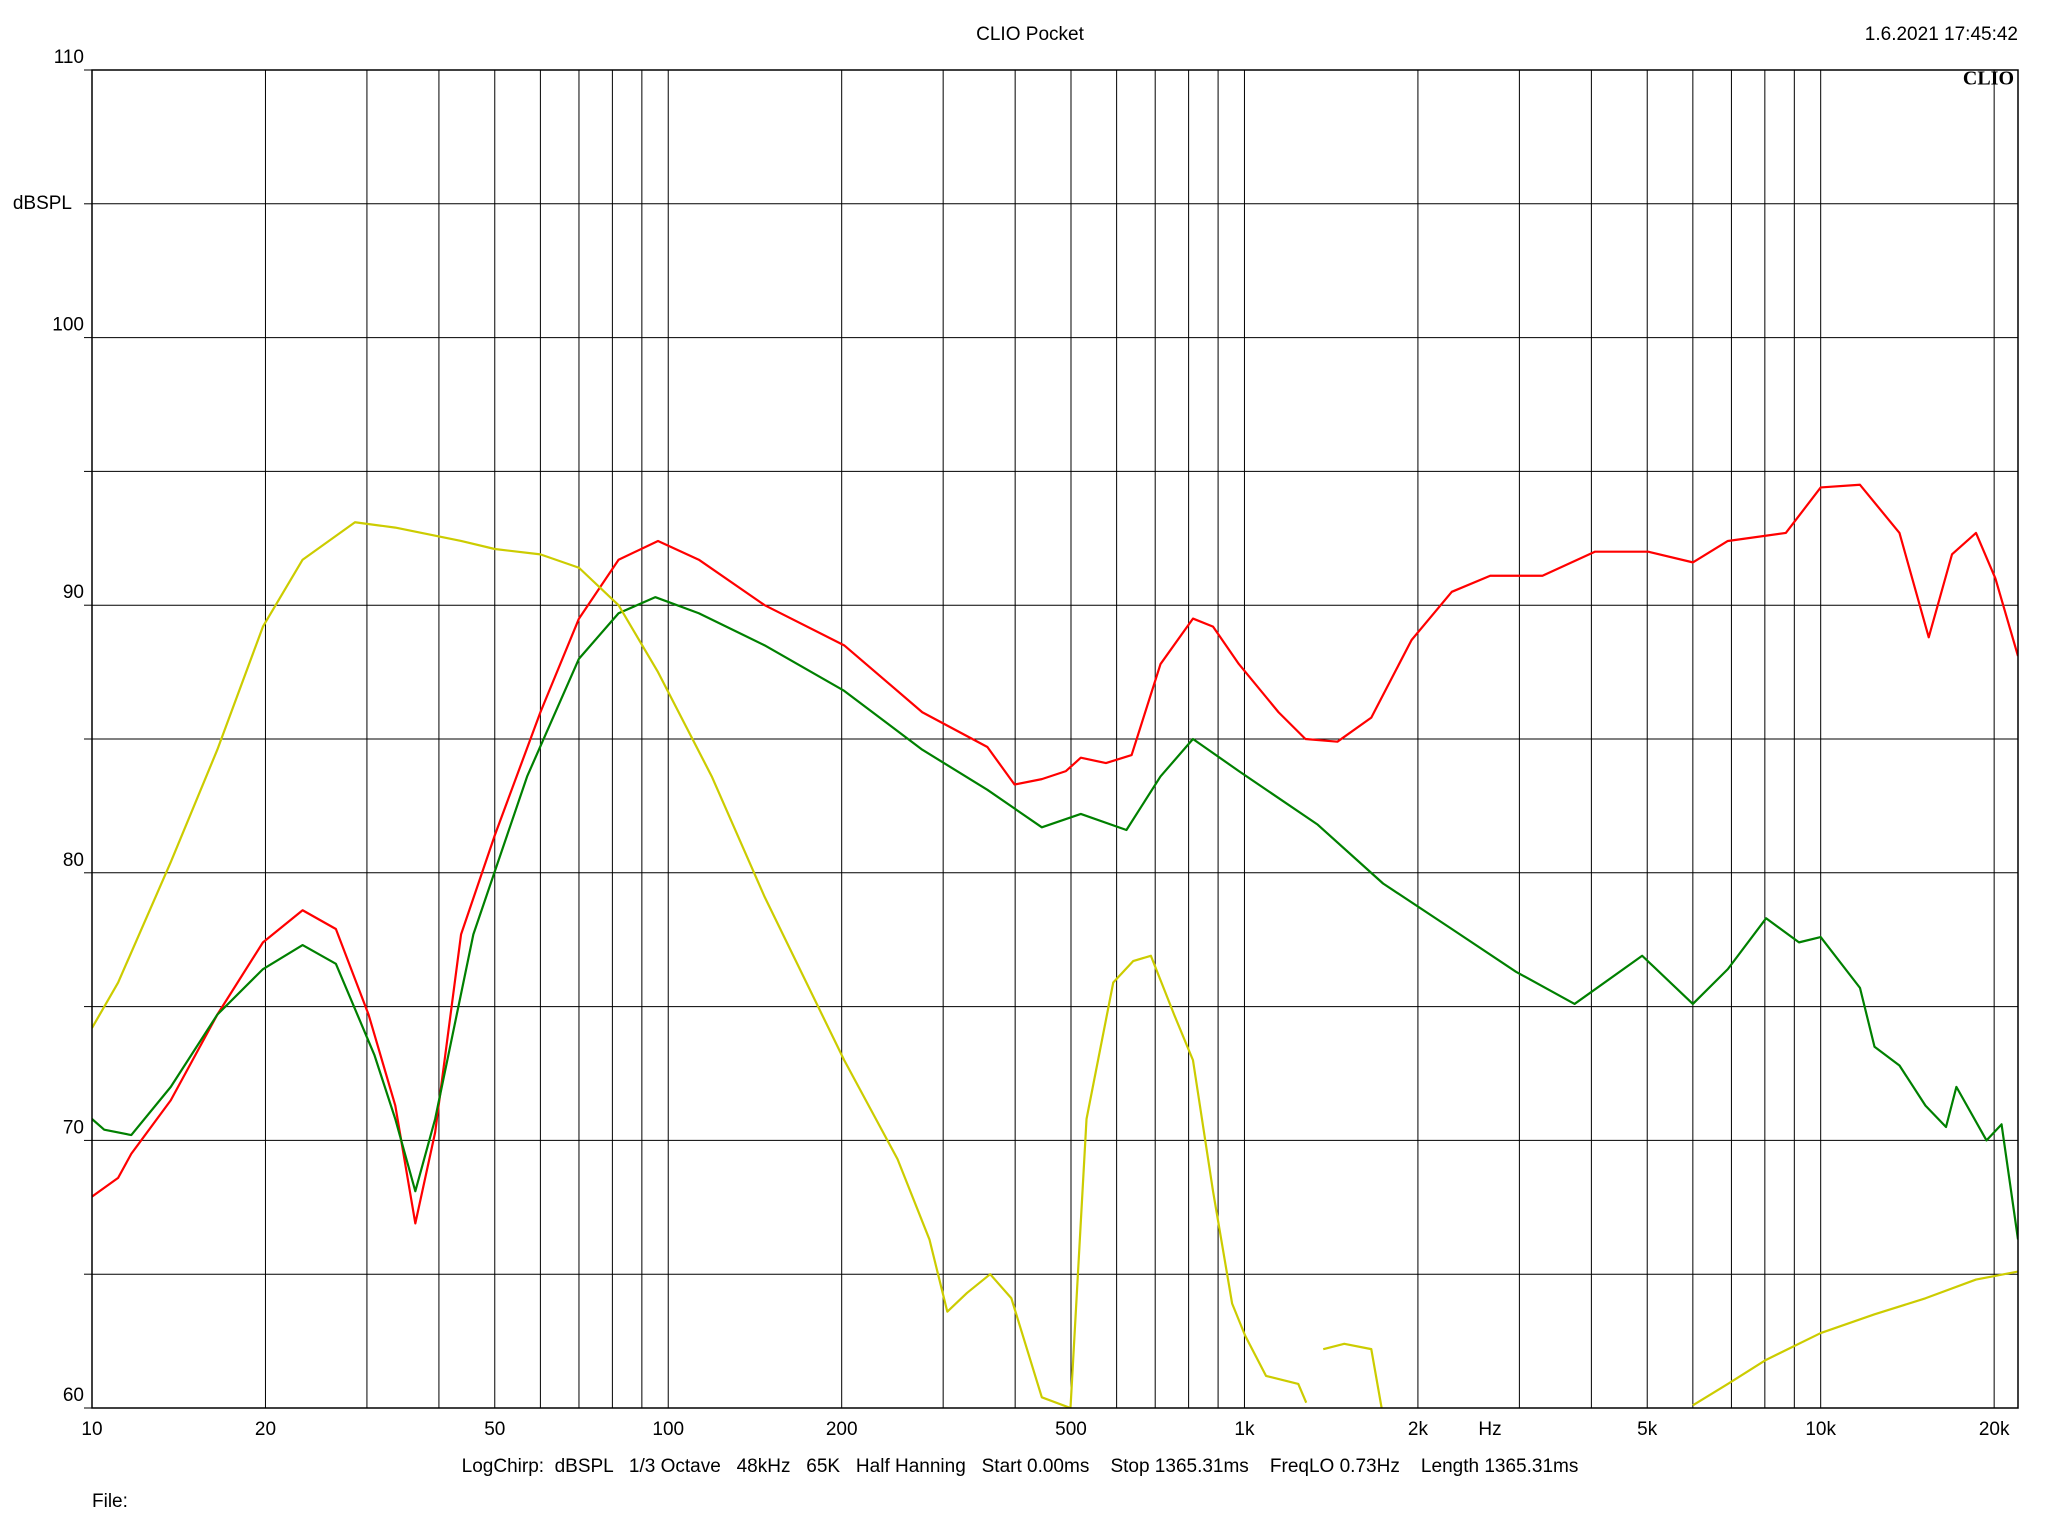  I want to click on timestamp: 1.6.2021 17:45:42, so click(1941, 34).